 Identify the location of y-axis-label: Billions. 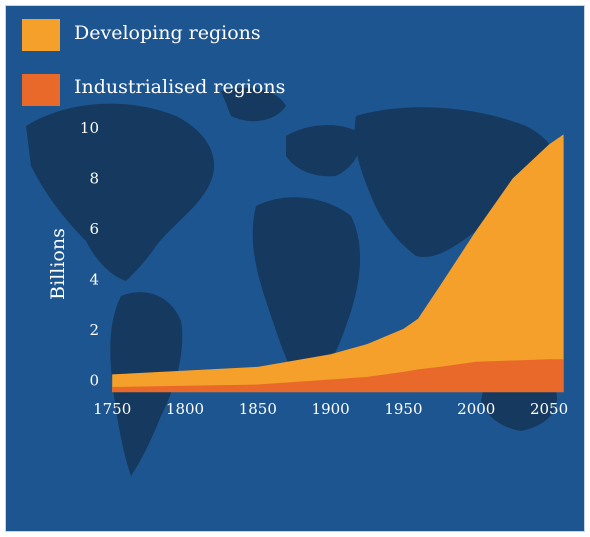
(58, 264).